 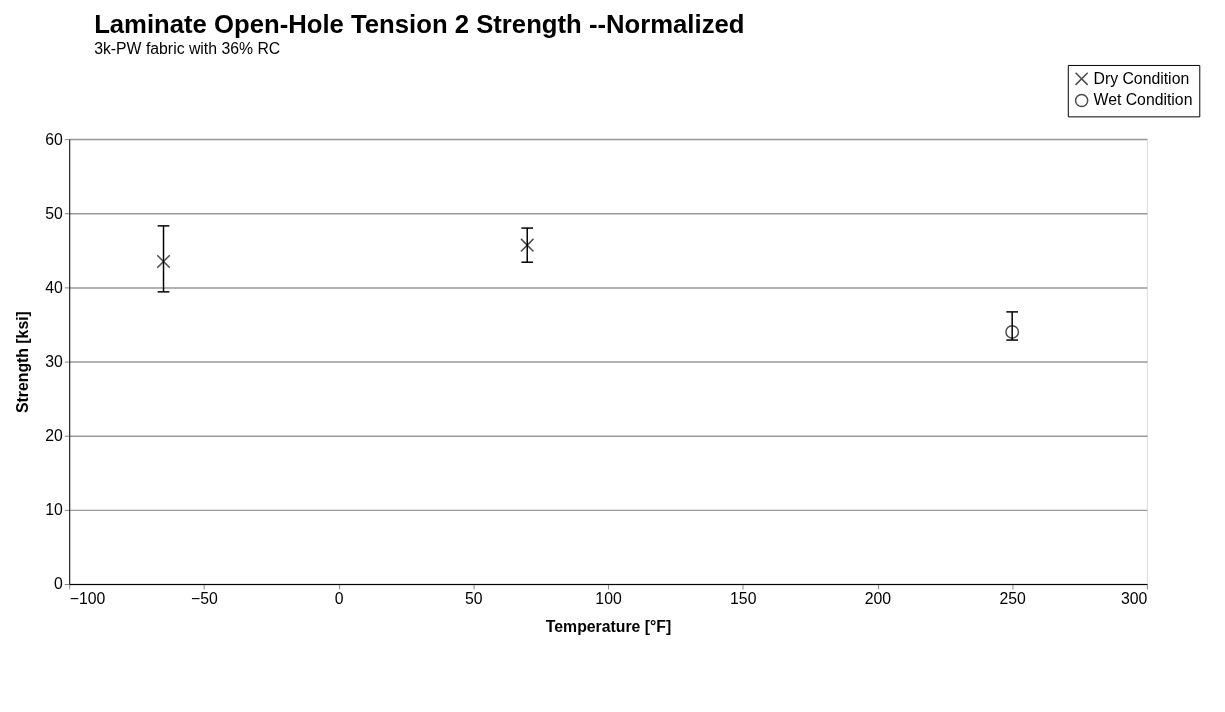 What do you see at coordinates (87, 599) in the screenshot?
I see `x-tick-label: −100` at bounding box center [87, 599].